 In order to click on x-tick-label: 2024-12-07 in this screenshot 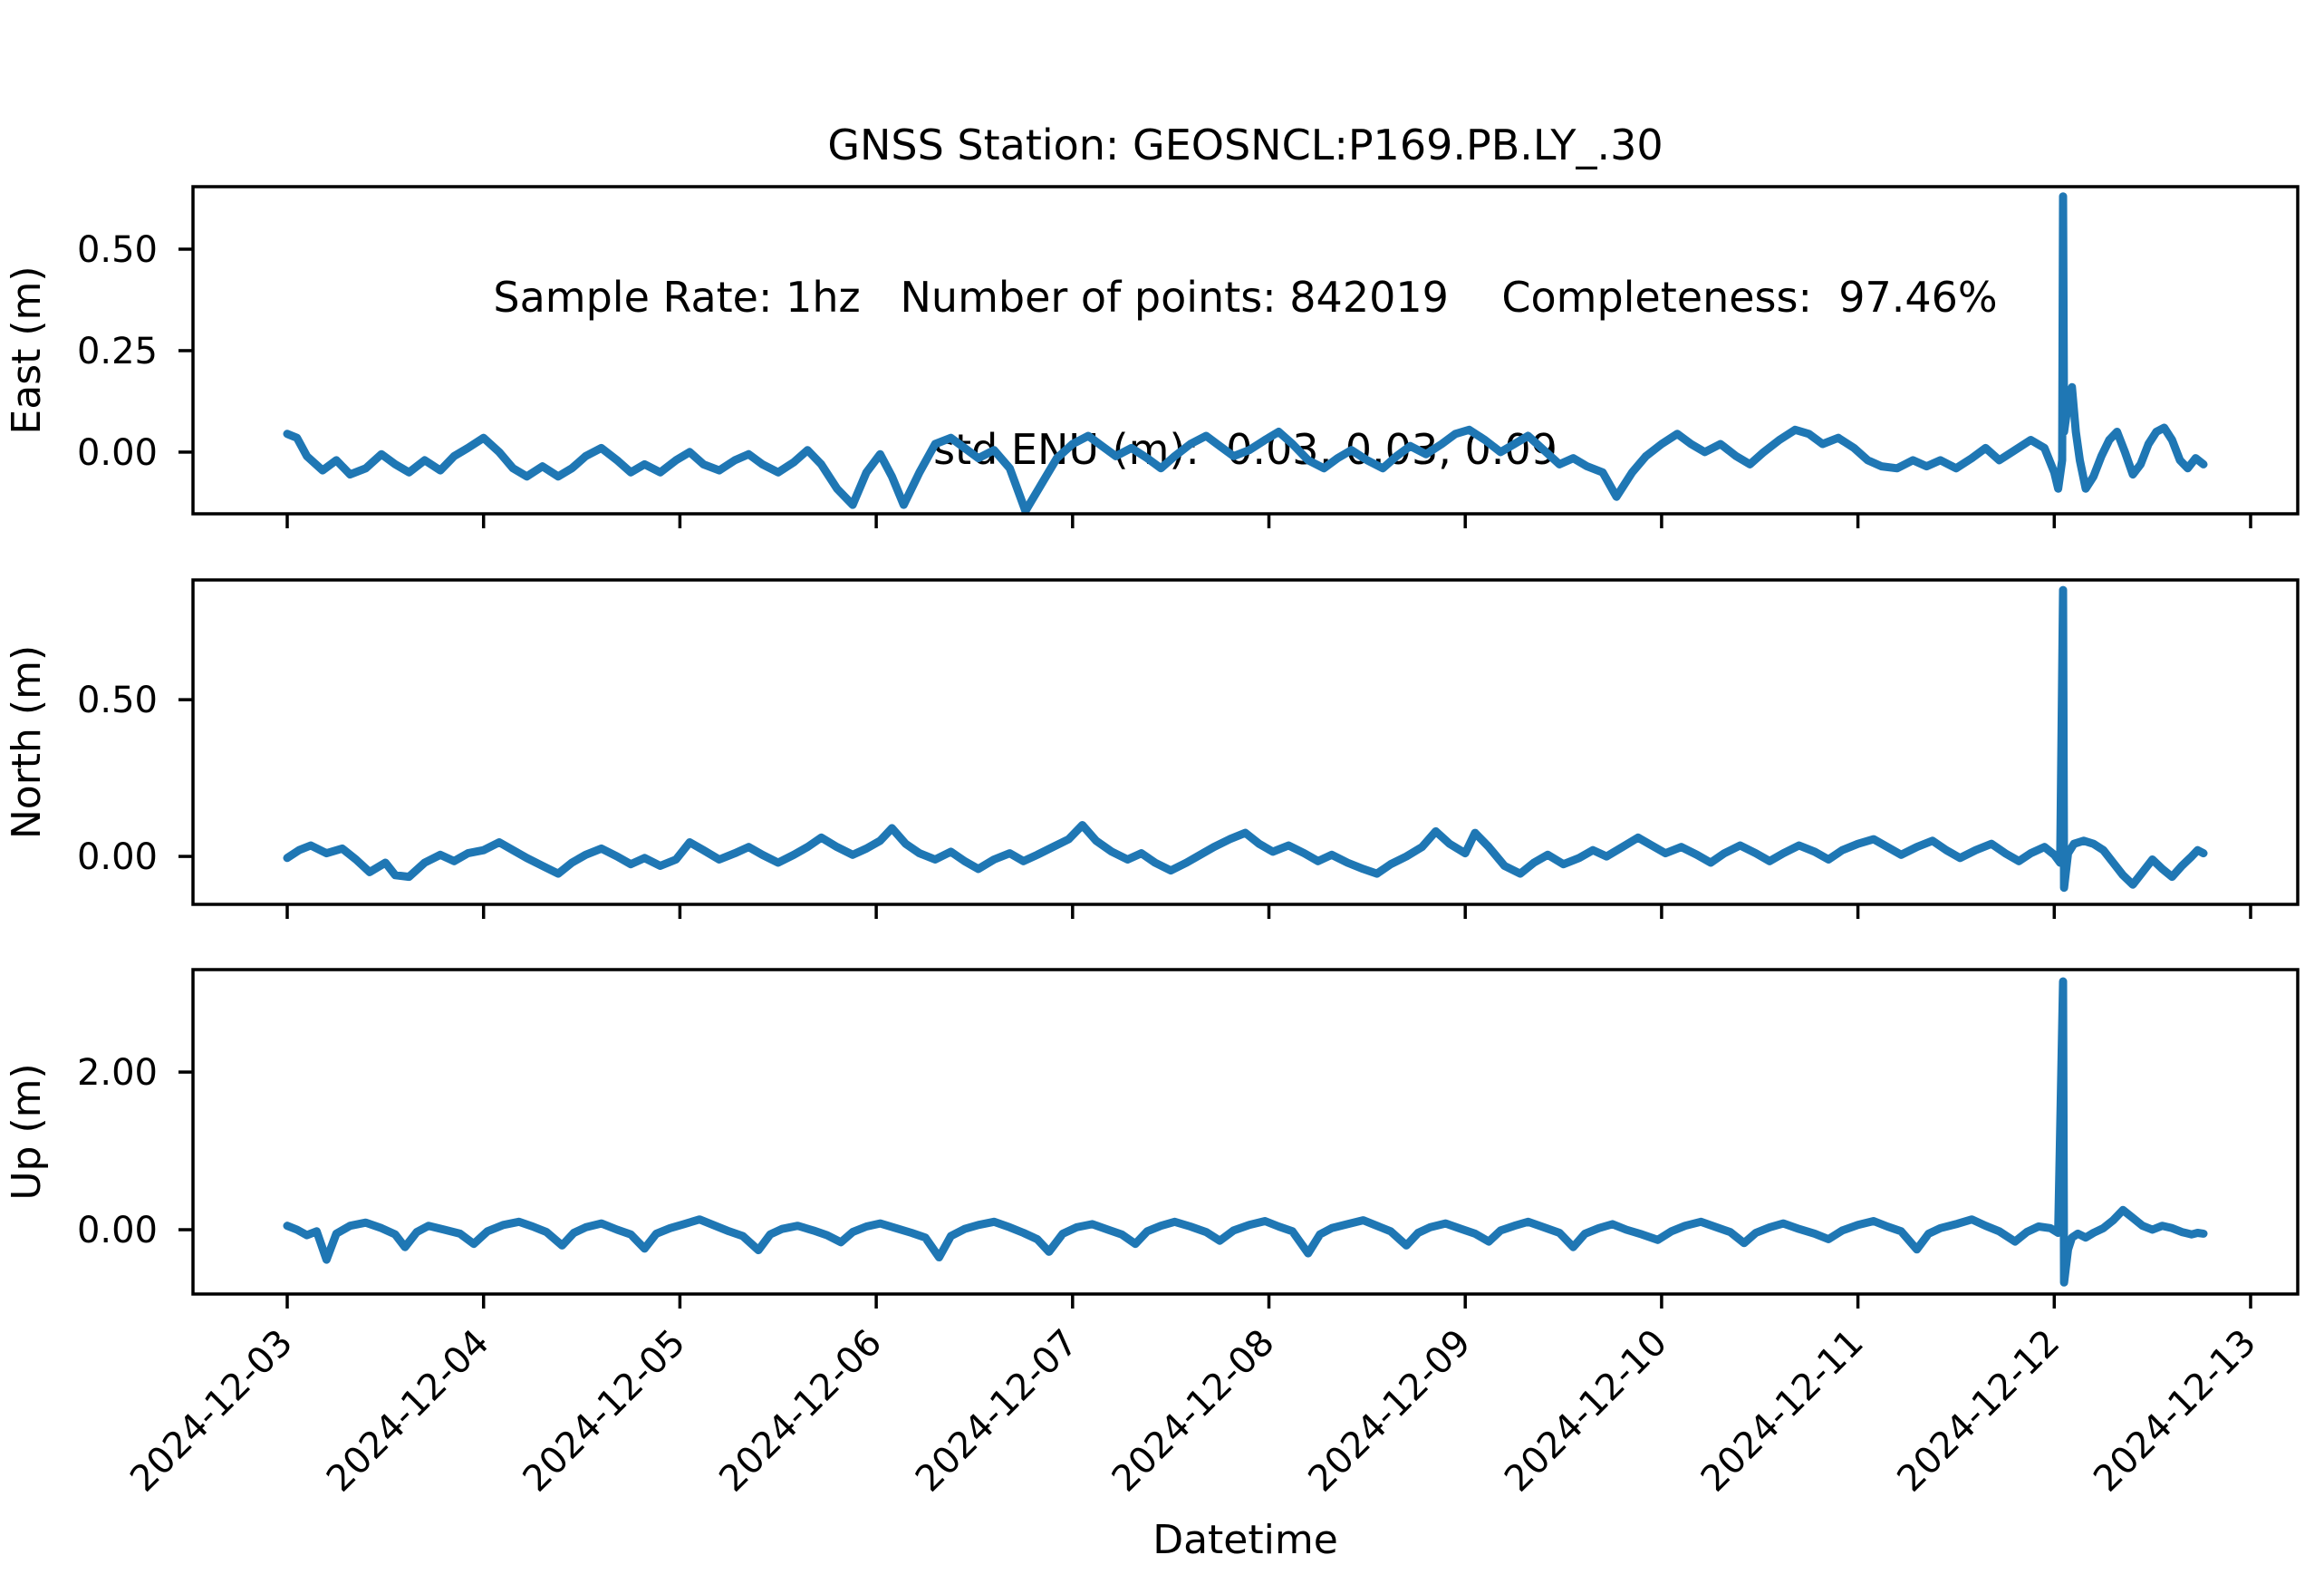, I will do `click(997, 1411)`.